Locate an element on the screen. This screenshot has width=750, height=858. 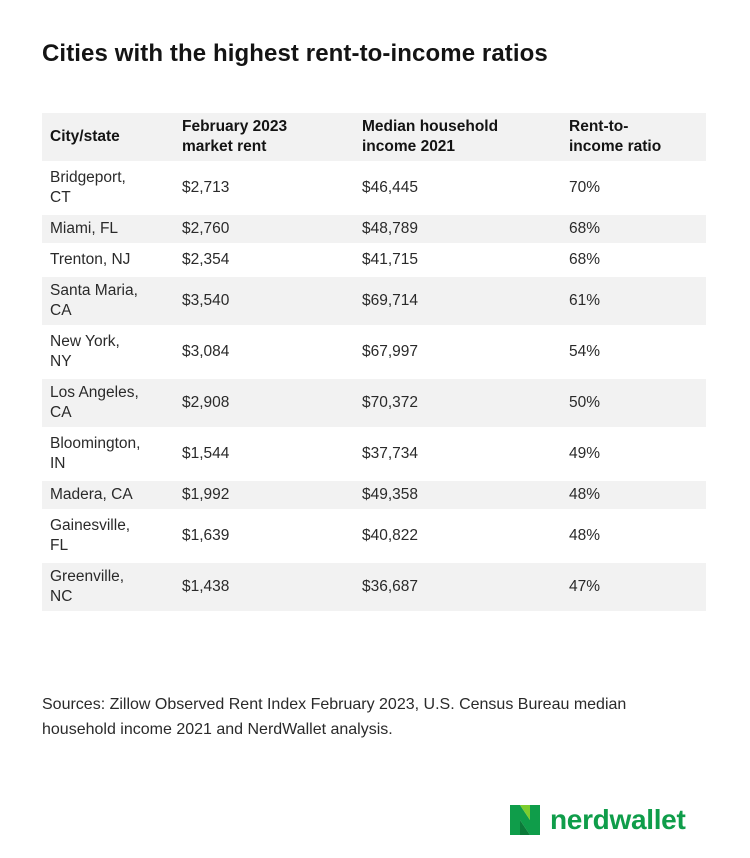
ratio-cell: 61% is located at coordinates (633, 301).